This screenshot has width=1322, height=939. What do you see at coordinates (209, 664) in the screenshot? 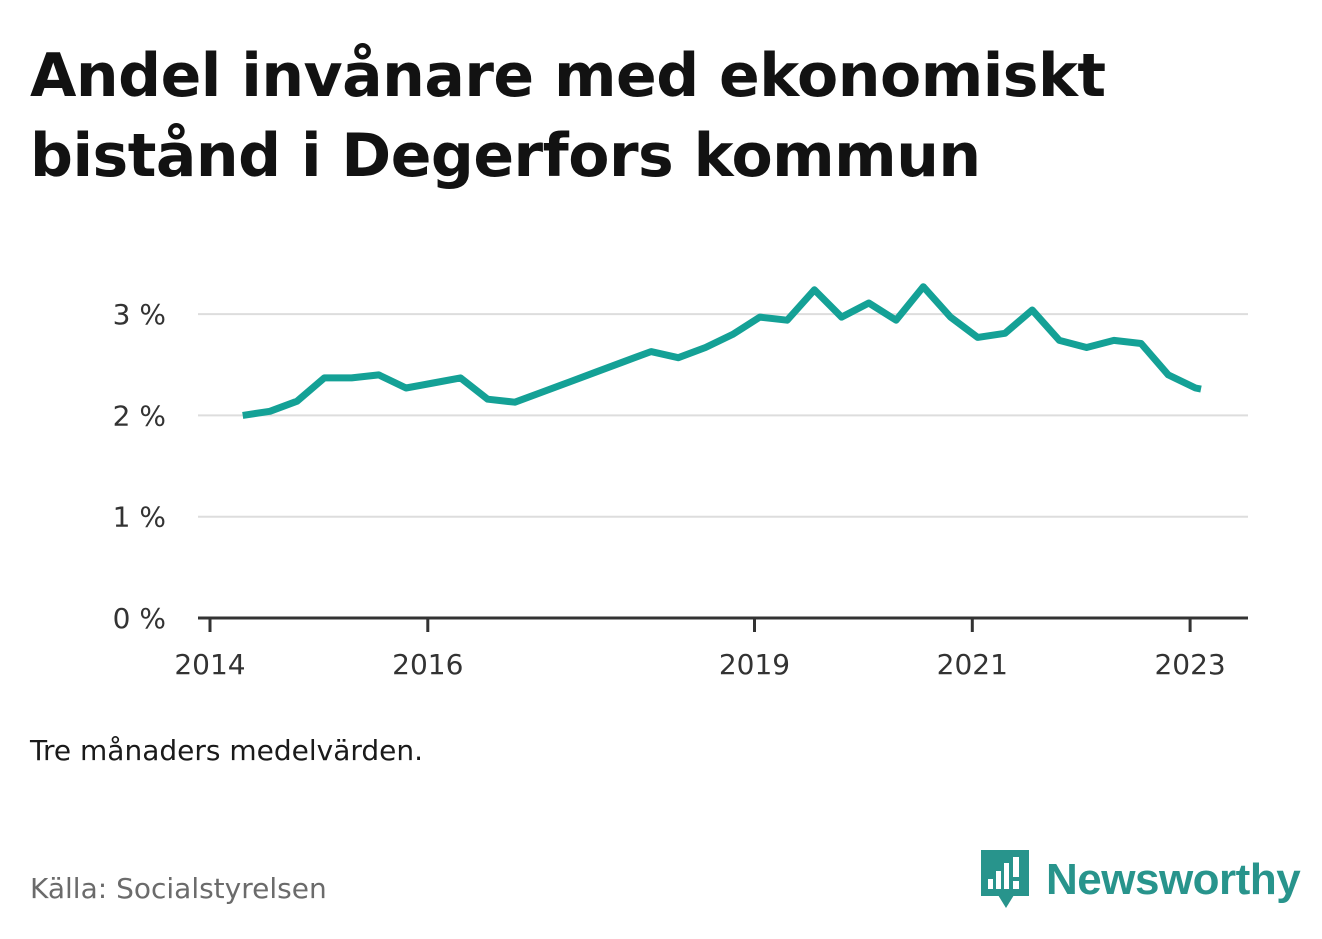
I see `x-tick-label: 2014` at bounding box center [209, 664].